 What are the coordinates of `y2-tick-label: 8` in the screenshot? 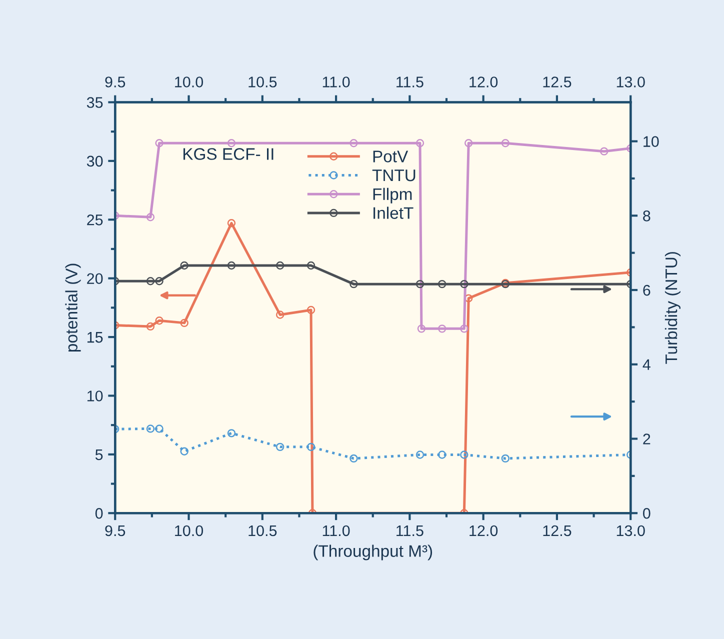 It's located at (646, 216).